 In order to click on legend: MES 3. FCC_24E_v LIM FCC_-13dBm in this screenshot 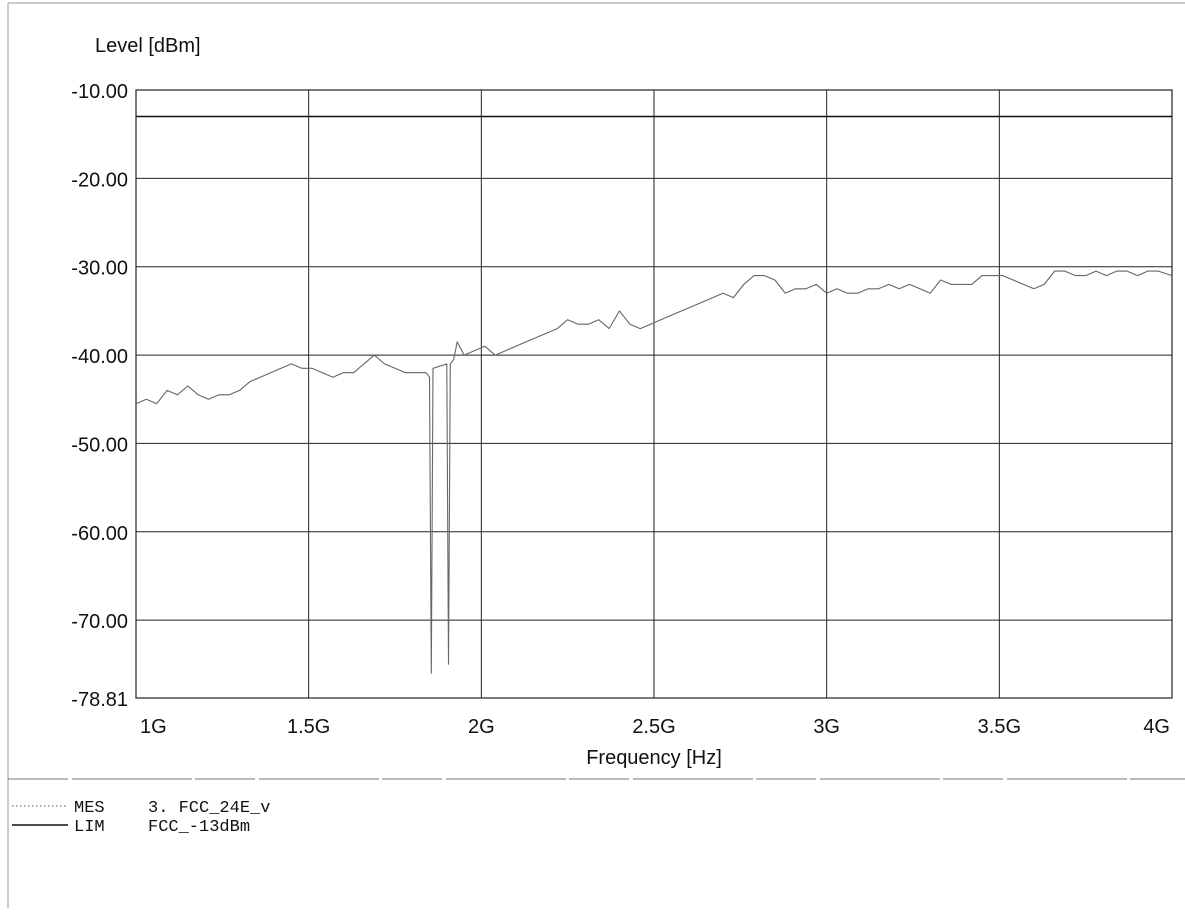, I will do `click(141, 818)`.